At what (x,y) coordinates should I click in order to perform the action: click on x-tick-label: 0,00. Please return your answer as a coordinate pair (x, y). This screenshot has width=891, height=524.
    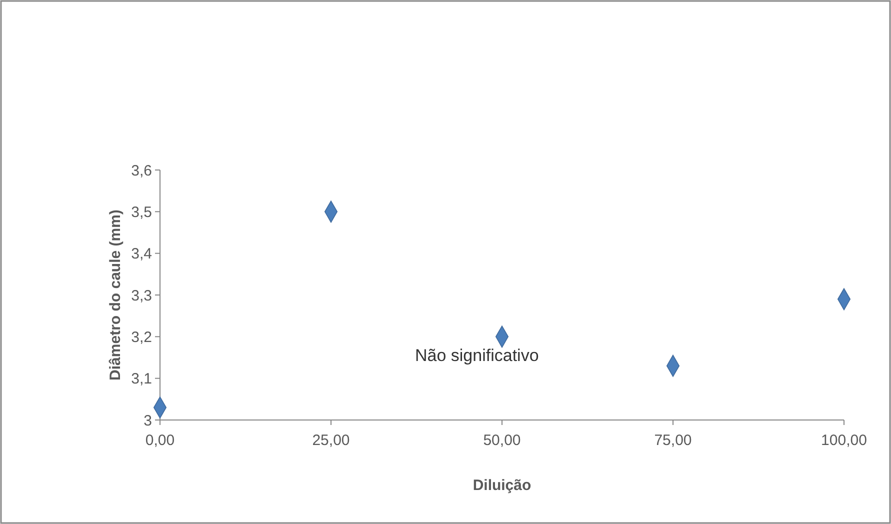
    Looking at the image, I should click on (160, 440).